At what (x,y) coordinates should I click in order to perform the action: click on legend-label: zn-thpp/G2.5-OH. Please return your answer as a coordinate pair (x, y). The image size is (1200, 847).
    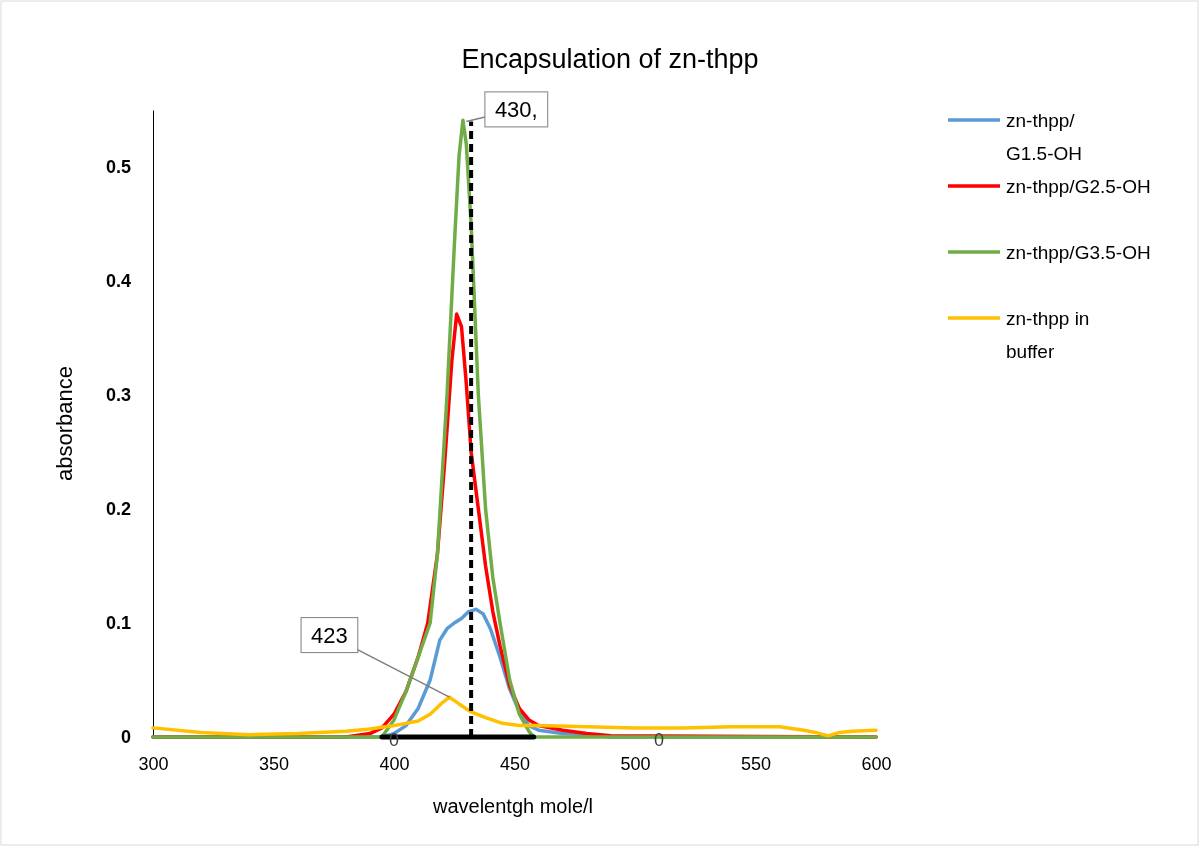
    Looking at the image, I should click on (1078, 186).